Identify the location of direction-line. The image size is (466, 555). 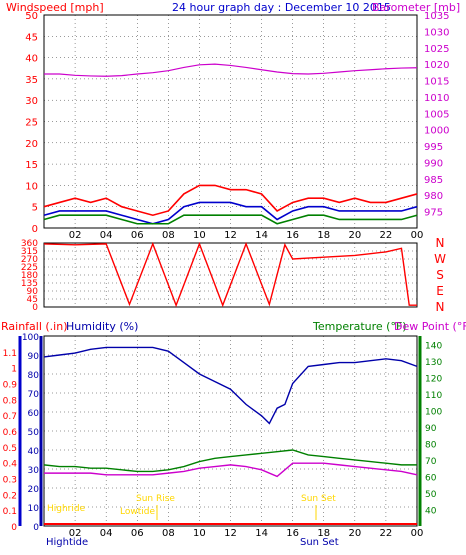
(230, 274).